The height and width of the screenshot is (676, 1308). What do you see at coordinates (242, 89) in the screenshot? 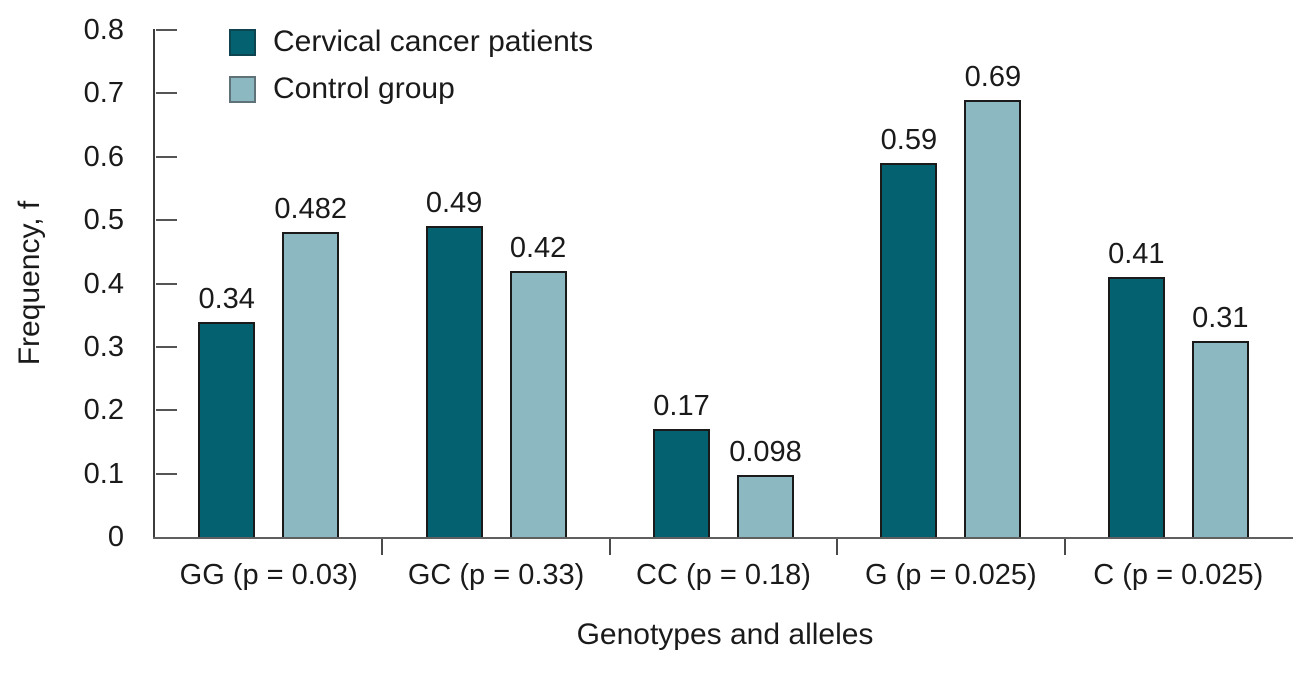
I see `legend-swatch-control-group` at bounding box center [242, 89].